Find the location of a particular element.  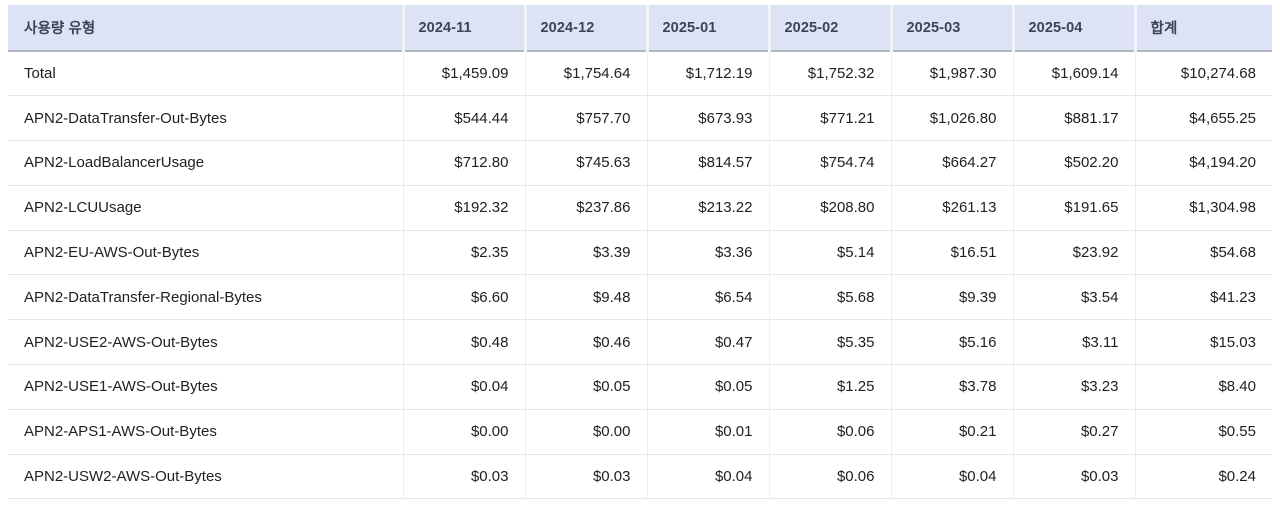

monthly-cost-cell: $6.60 is located at coordinates (463, 297).